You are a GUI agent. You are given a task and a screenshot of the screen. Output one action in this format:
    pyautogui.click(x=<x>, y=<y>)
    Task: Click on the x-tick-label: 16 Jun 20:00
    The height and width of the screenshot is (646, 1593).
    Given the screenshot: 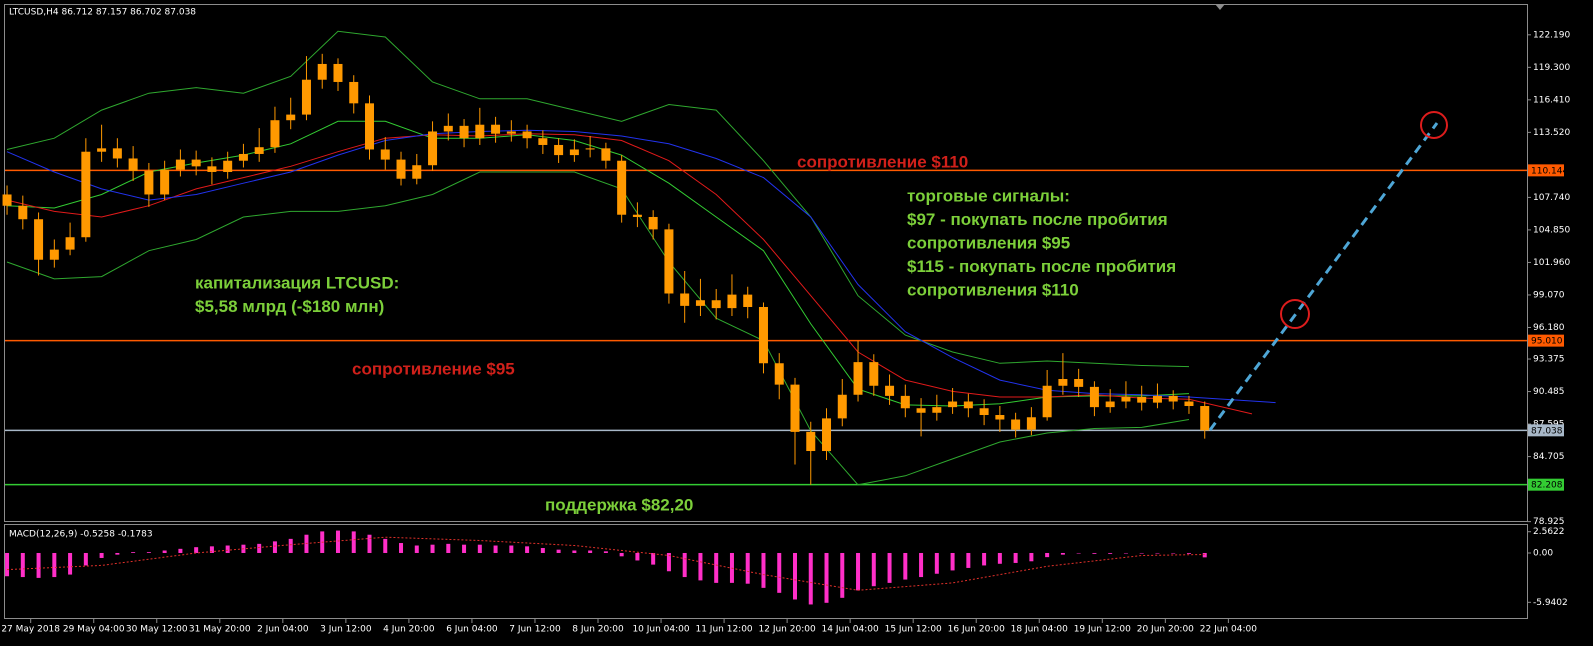 What is the action you would take?
    pyautogui.click(x=976, y=630)
    